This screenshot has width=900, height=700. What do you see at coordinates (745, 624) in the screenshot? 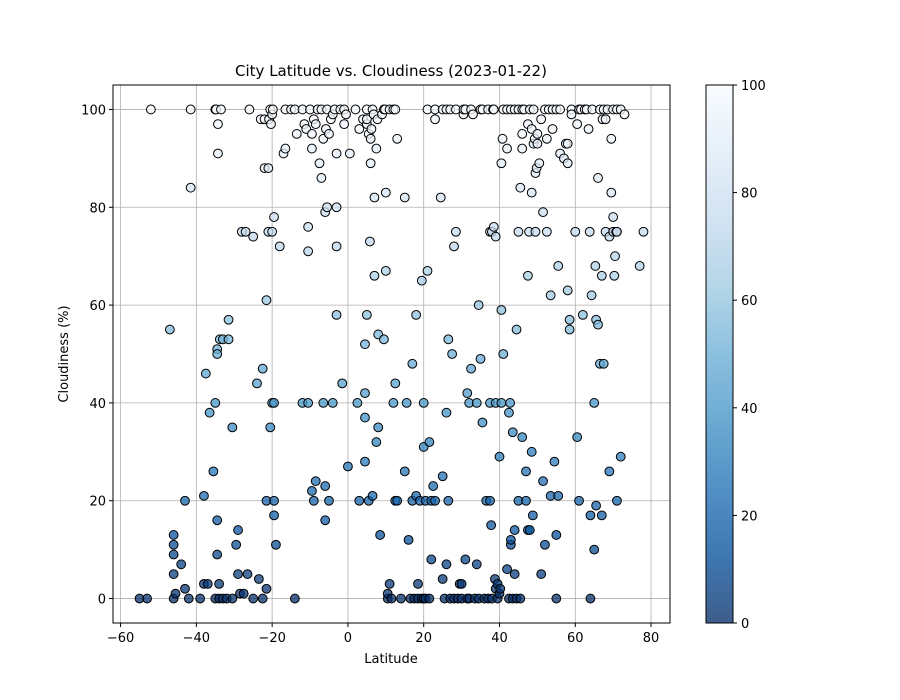
I see `colorbar-tick-label: 0` at bounding box center [745, 624].